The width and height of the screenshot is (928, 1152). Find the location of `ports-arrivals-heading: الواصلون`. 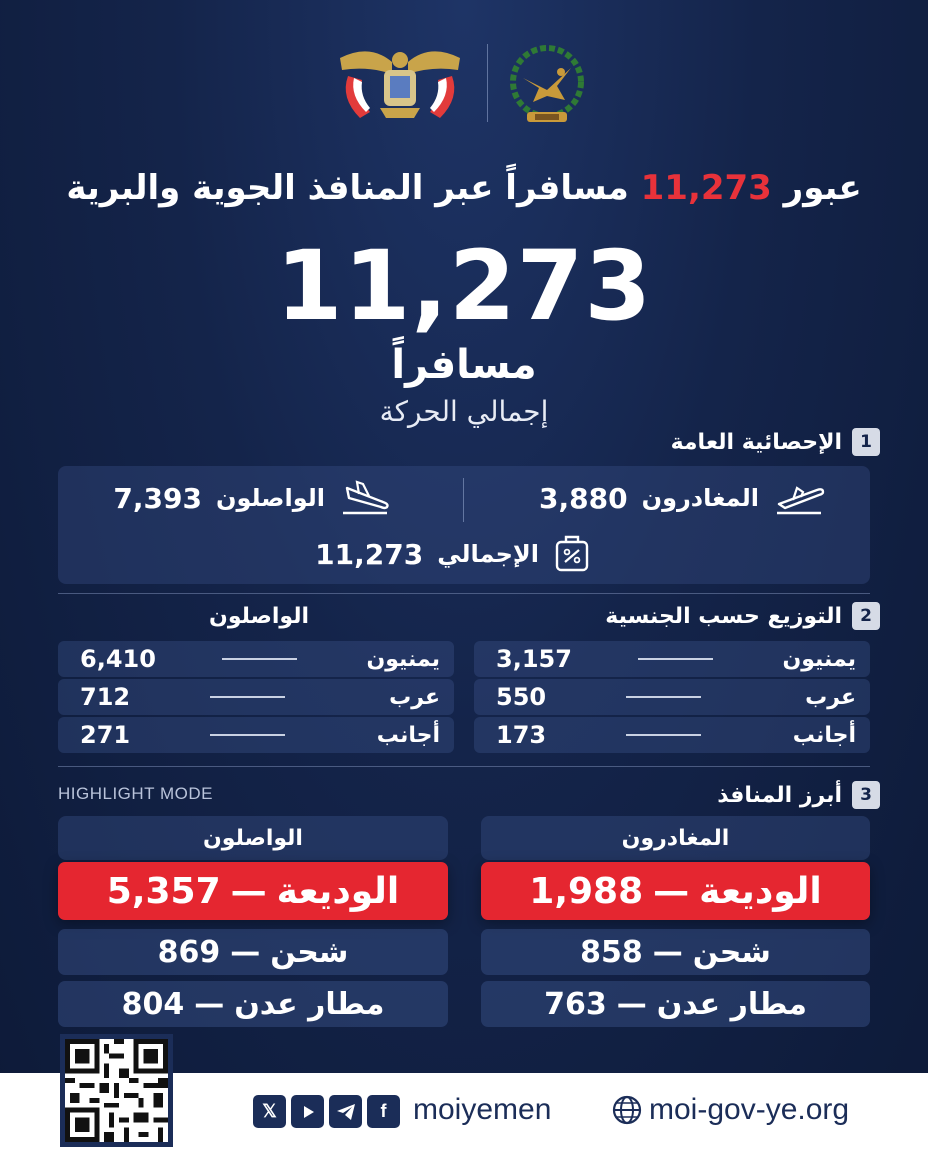

ports-arrivals-heading: الواصلون is located at coordinates (253, 838).